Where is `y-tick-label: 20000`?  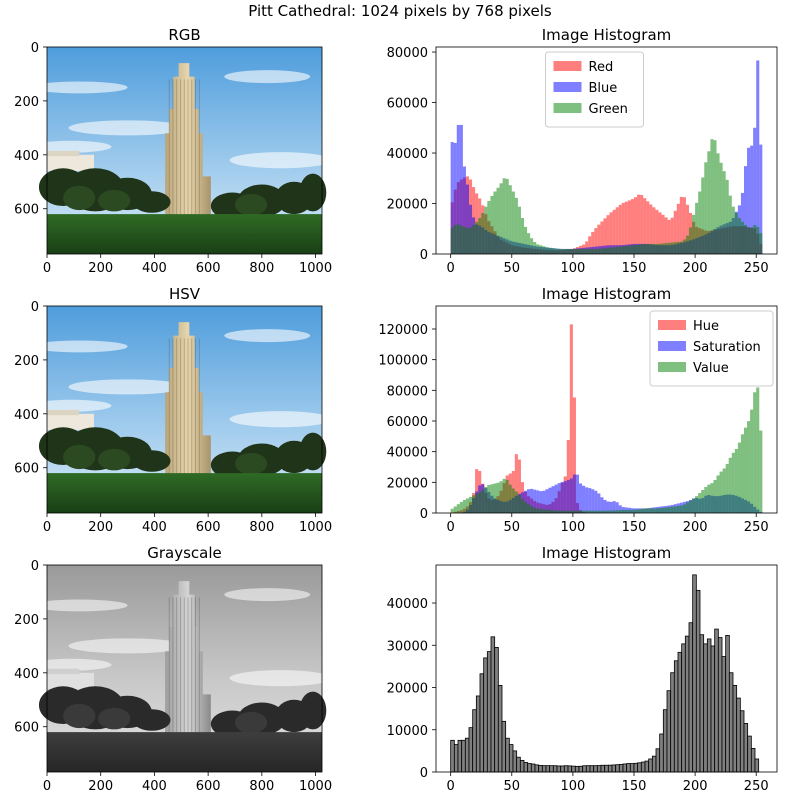 y-tick-label: 20000 is located at coordinates (407, 689).